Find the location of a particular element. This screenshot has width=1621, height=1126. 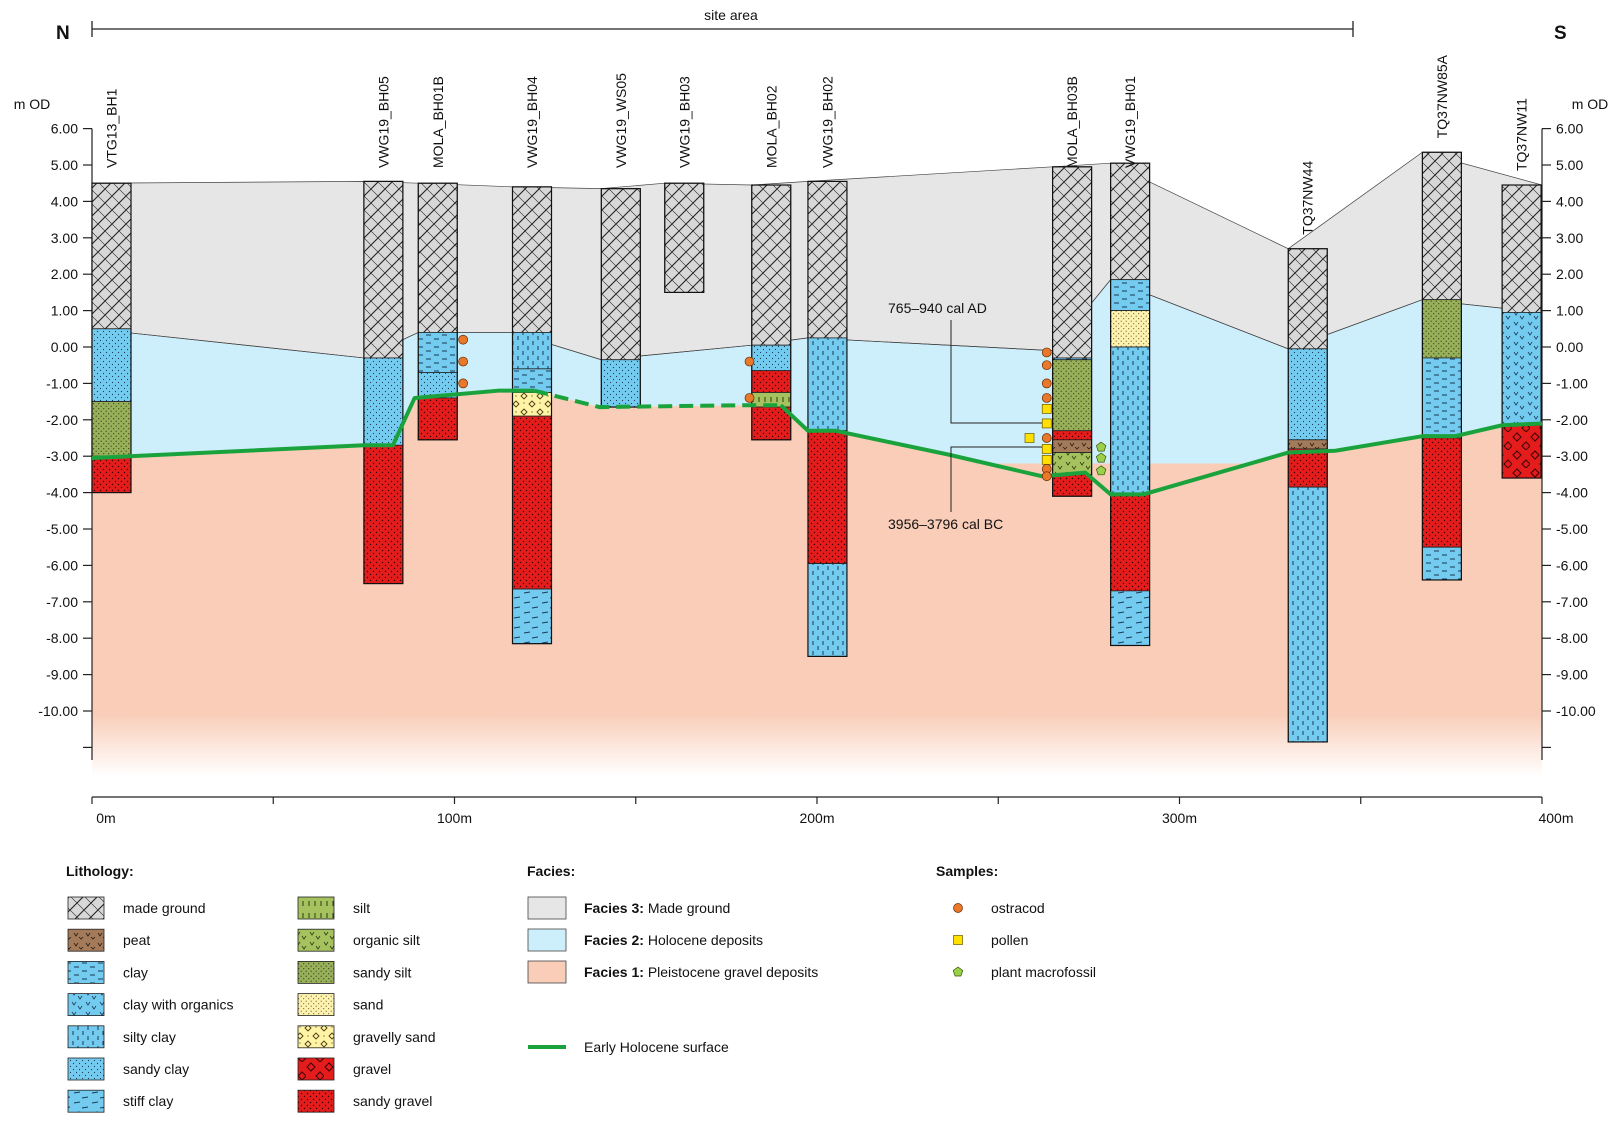

left-y-tick-label: -8.00 is located at coordinates (62, 638).